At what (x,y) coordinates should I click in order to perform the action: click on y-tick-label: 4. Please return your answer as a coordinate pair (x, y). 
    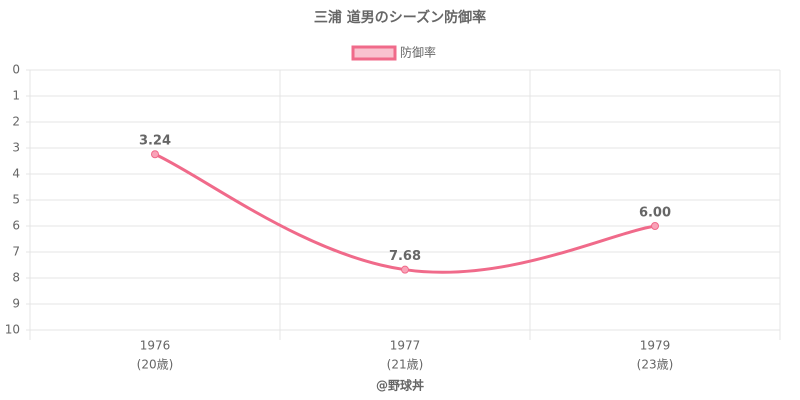
    Looking at the image, I should click on (16, 174).